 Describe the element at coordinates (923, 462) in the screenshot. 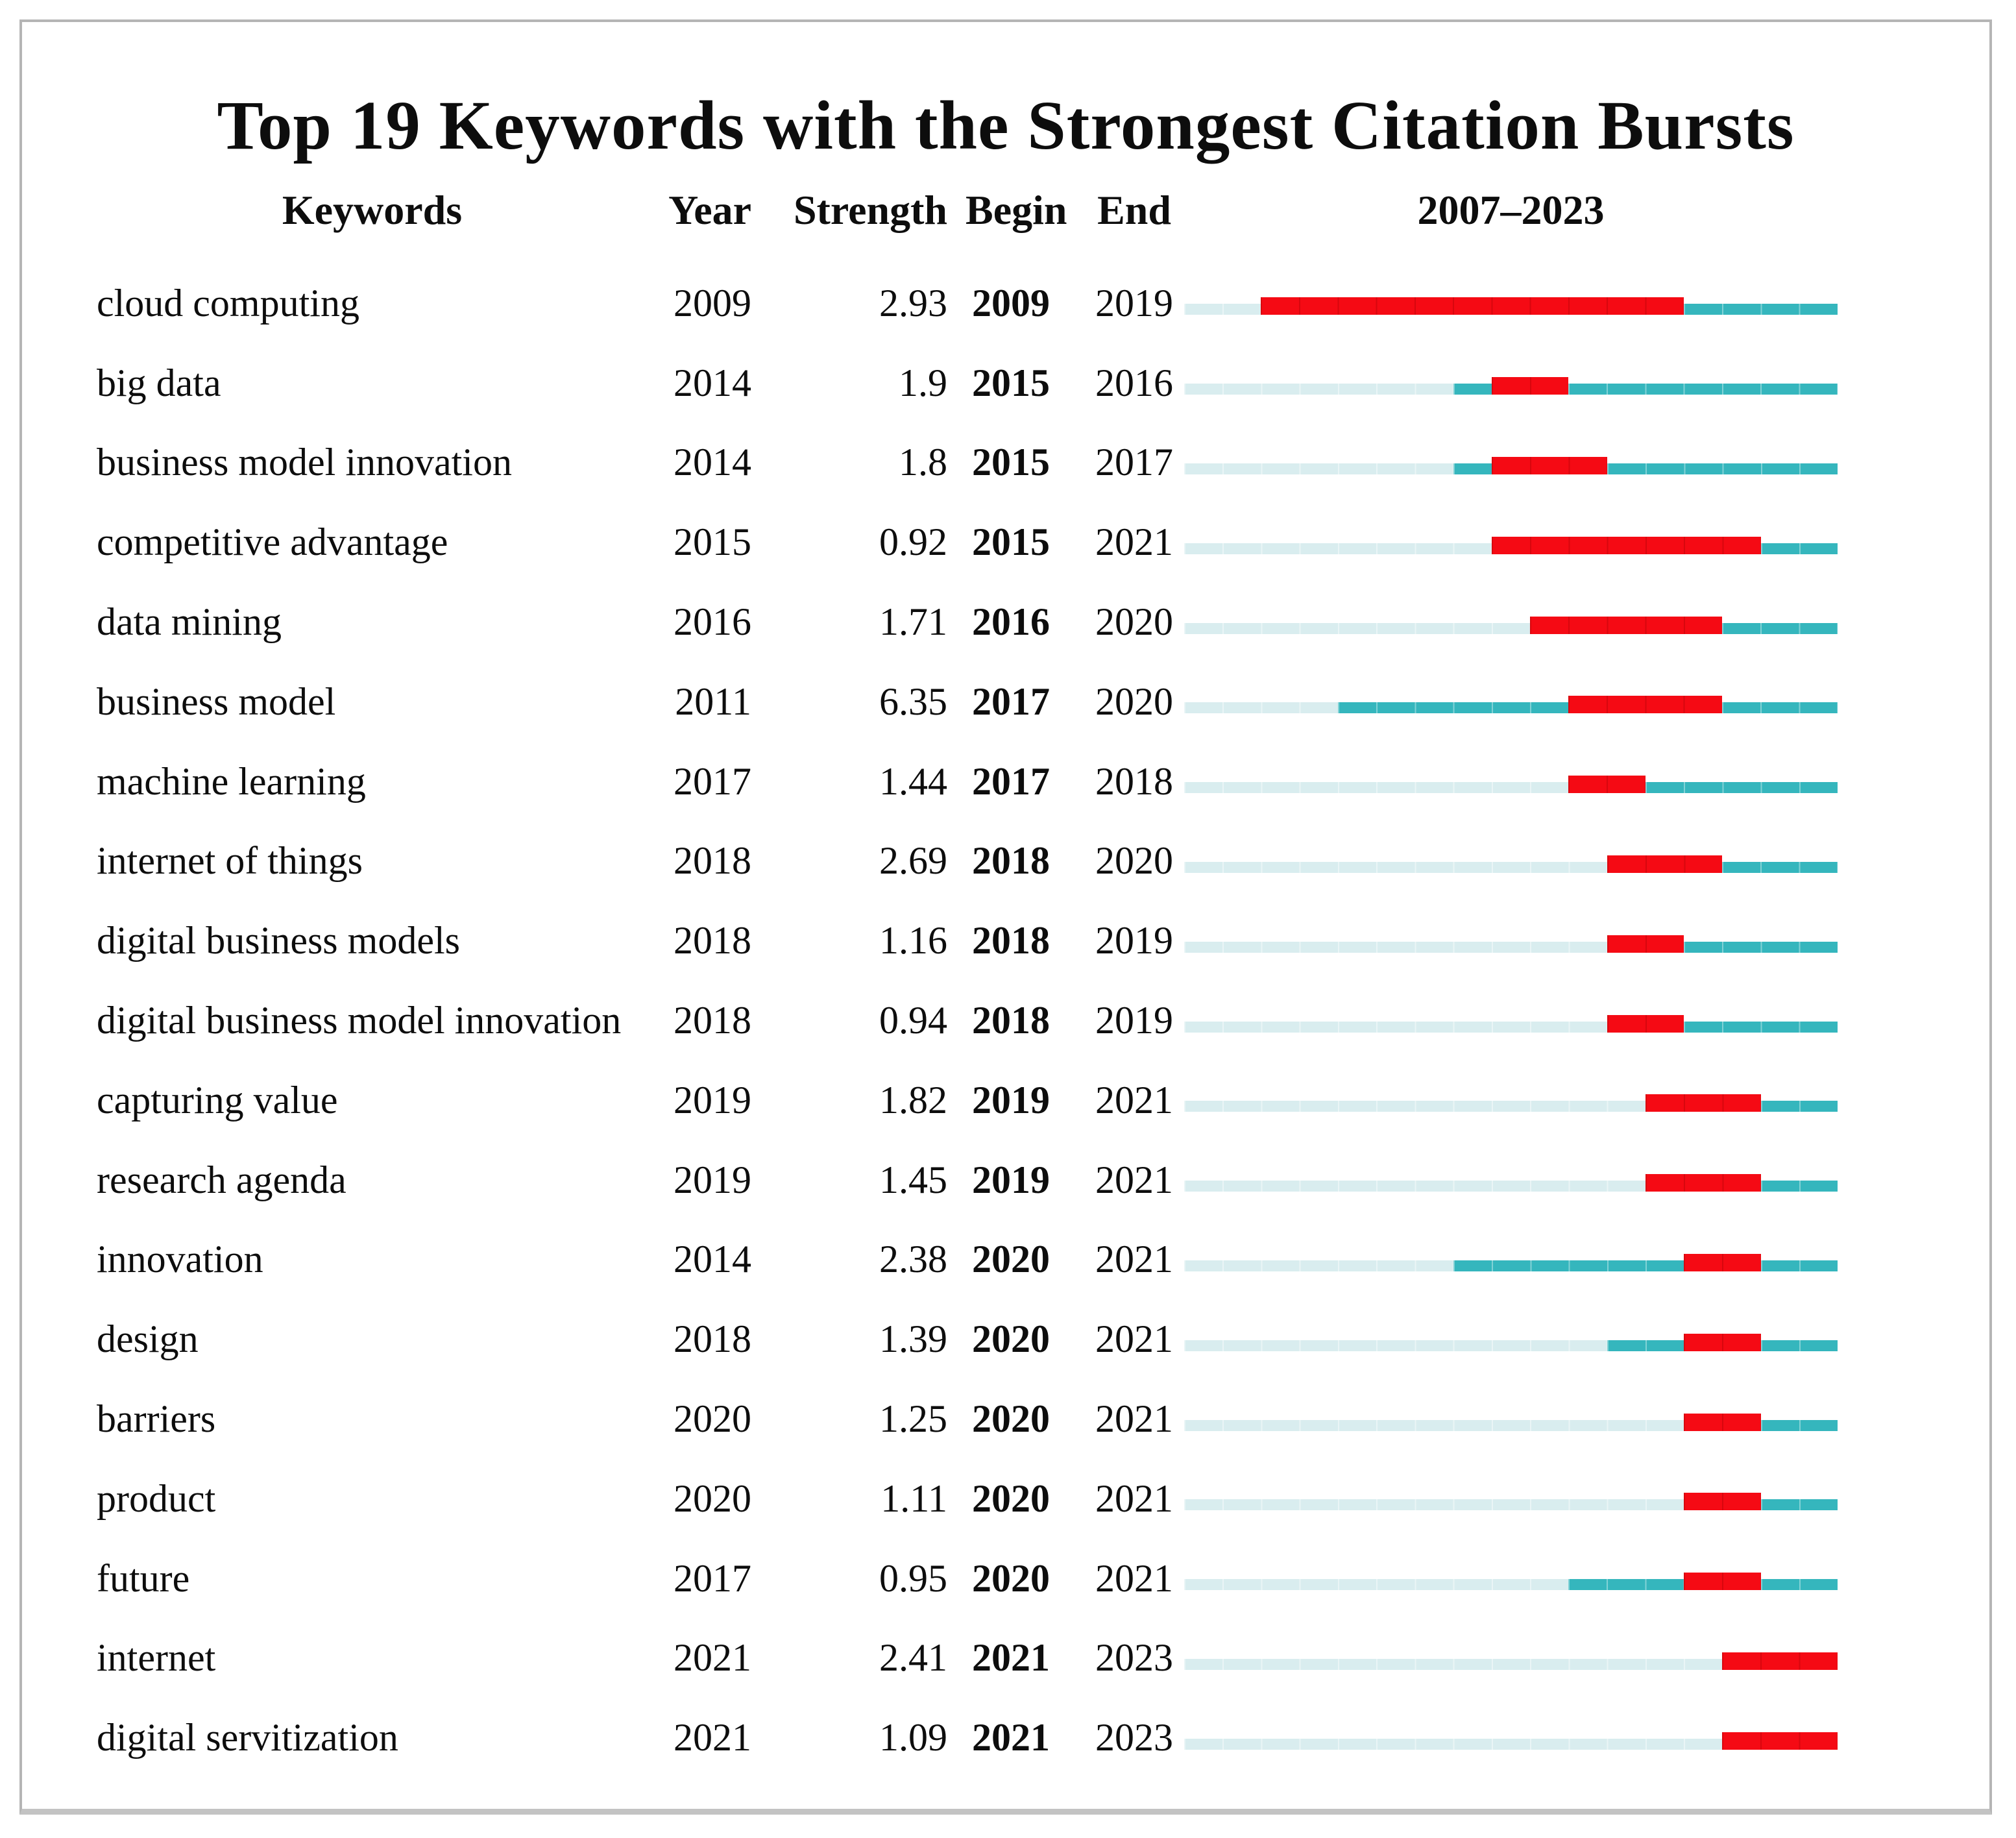

I see `strength-value: 1.8` at that location.